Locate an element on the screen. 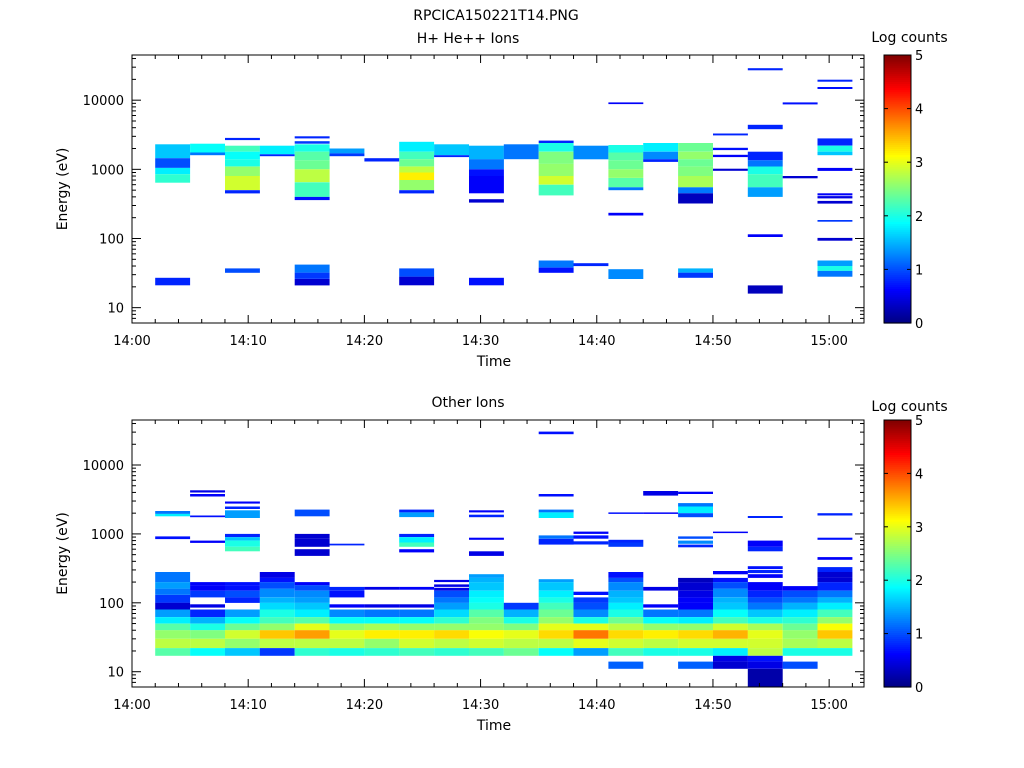 The image size is (1024, 768). x-tick-label: 15:00 is located at coordinates (828, 705).